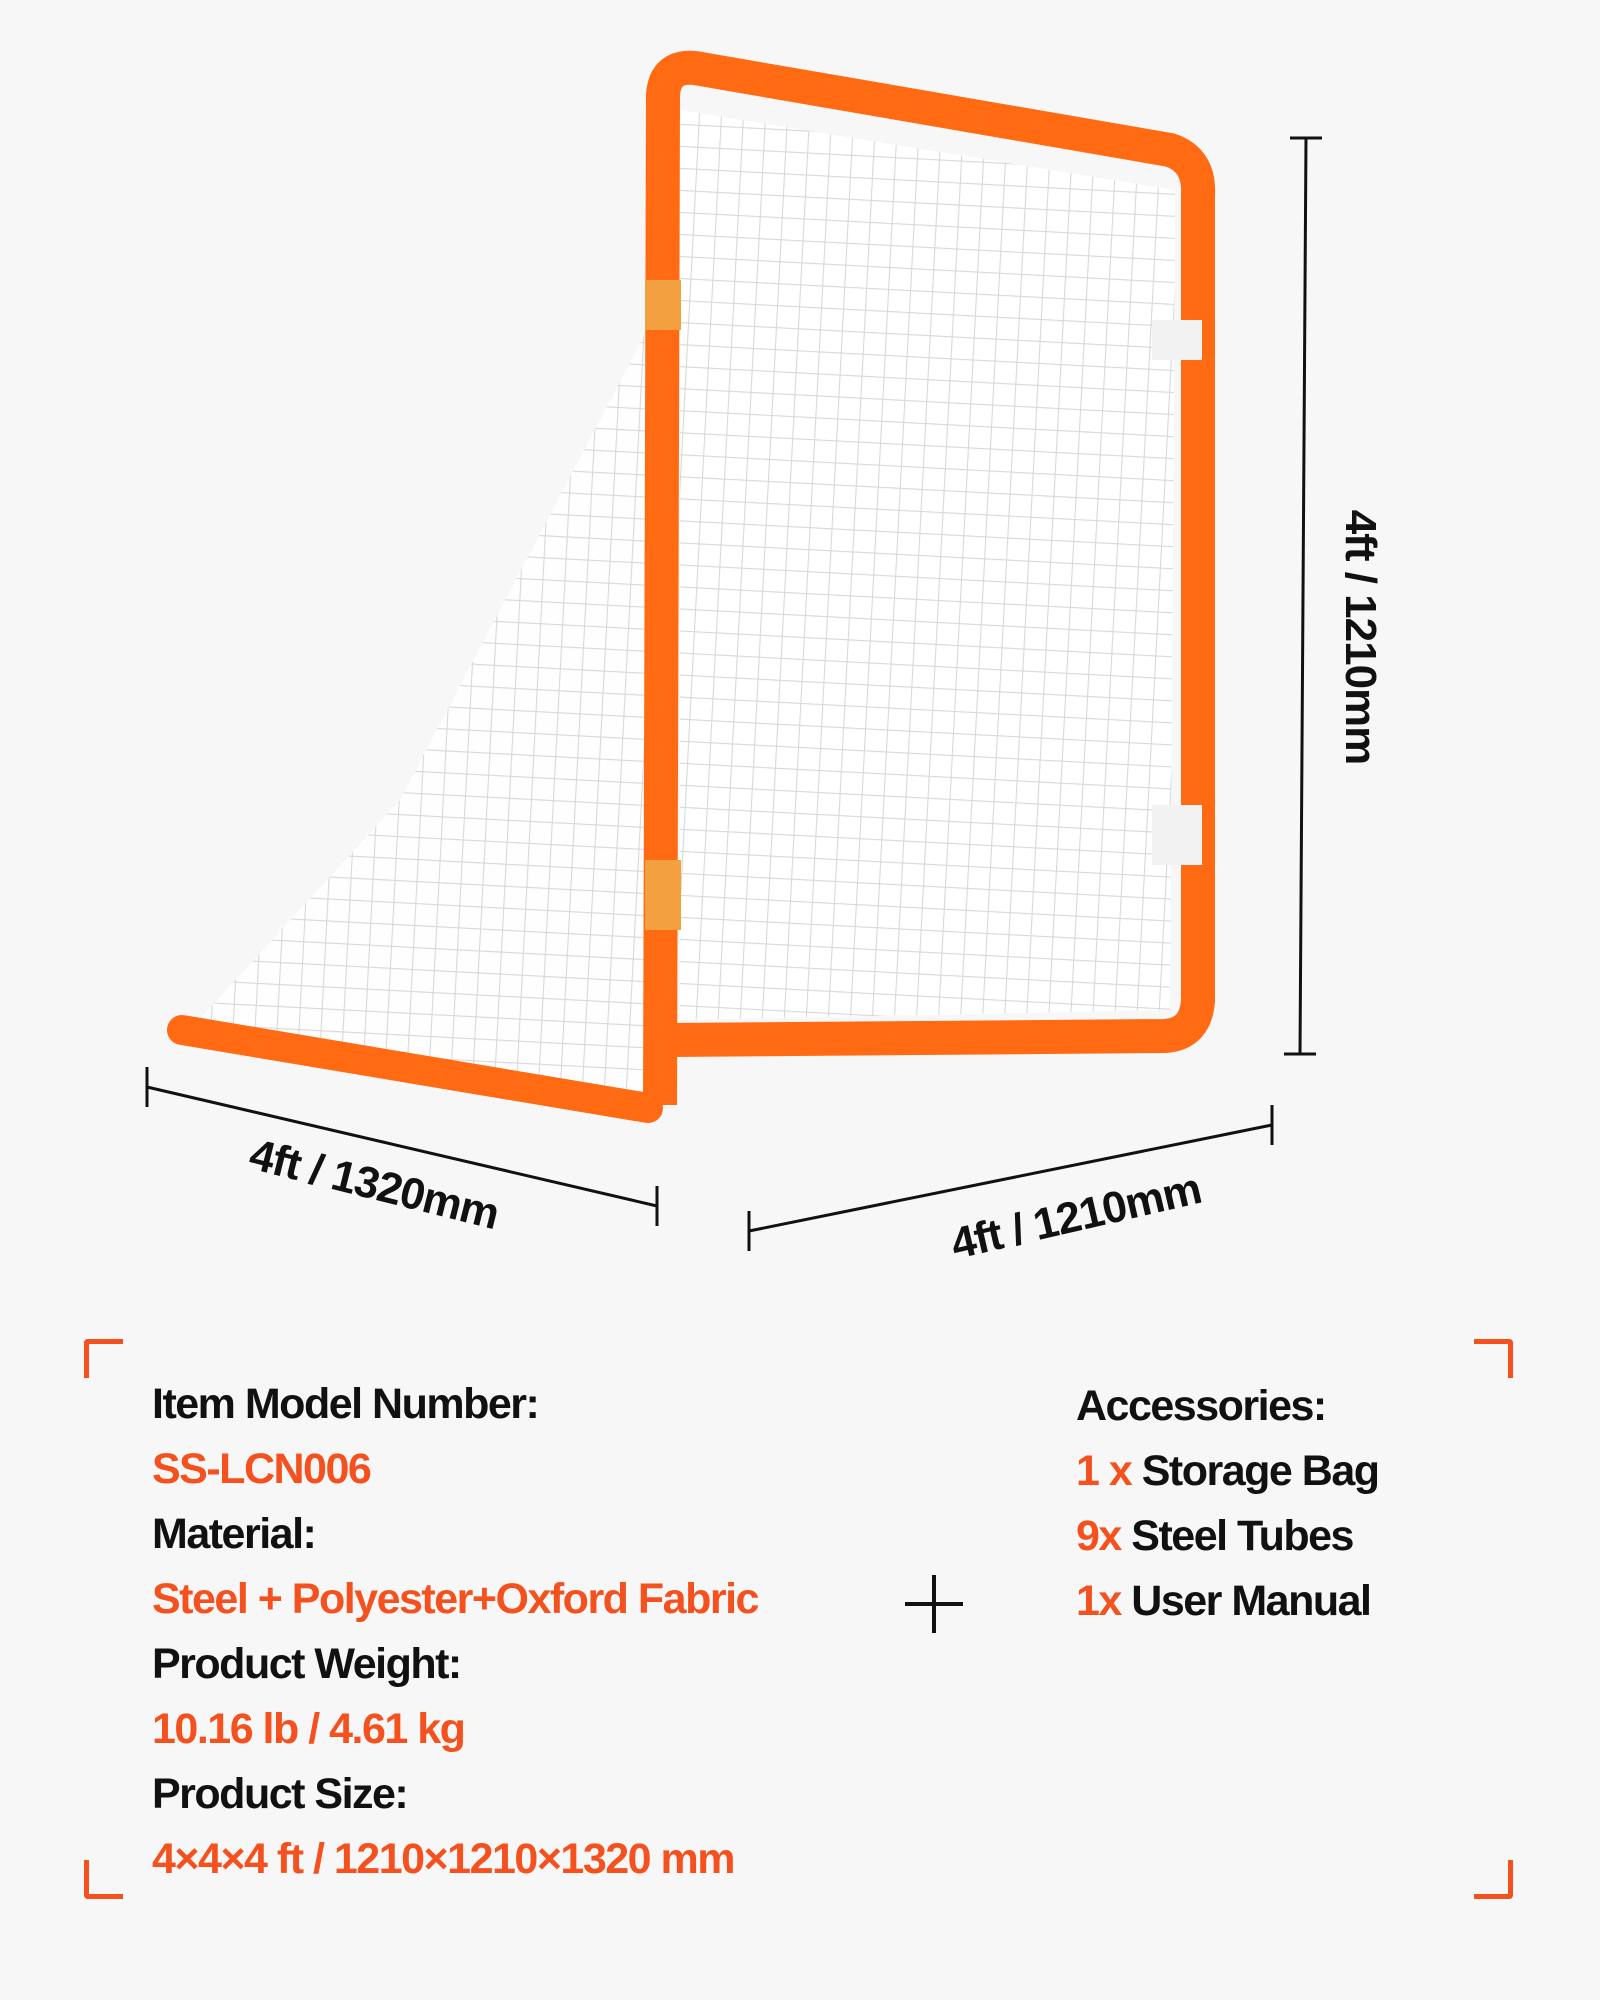  I want to click on accessory-item: 1x User Manual, so click(1227, 1601).